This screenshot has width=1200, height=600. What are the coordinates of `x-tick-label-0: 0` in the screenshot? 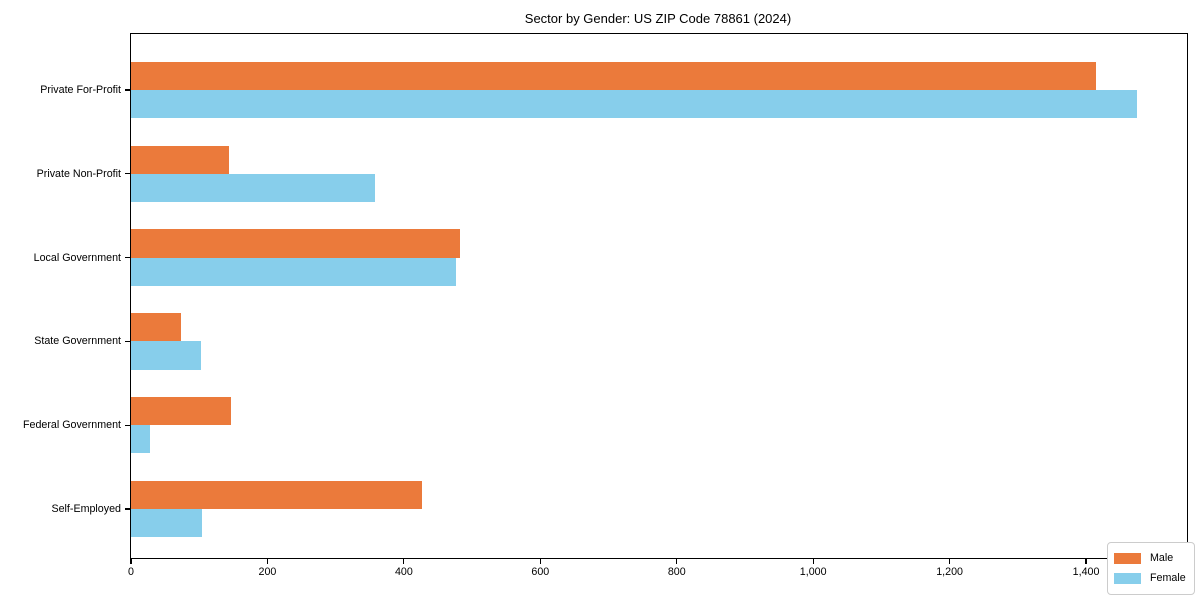 It's located at (131, 572).